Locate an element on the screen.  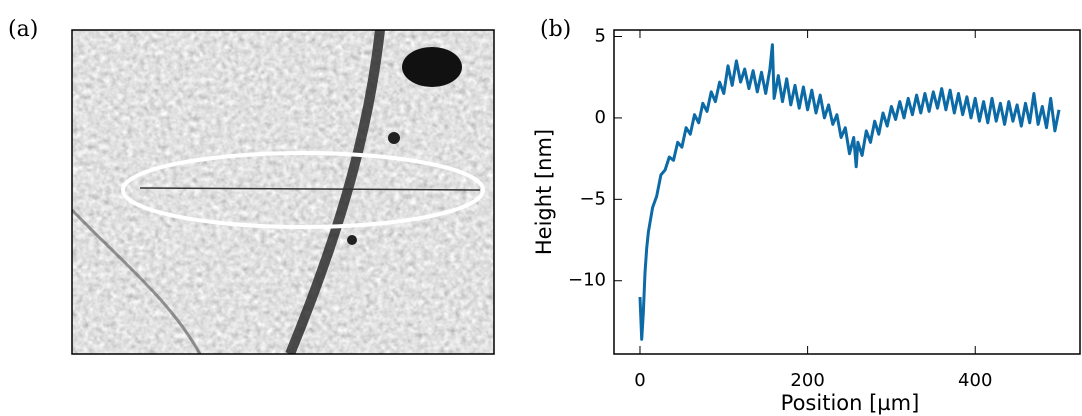
x-axis-label: Position [µm] is located at coordinates (850, 403).